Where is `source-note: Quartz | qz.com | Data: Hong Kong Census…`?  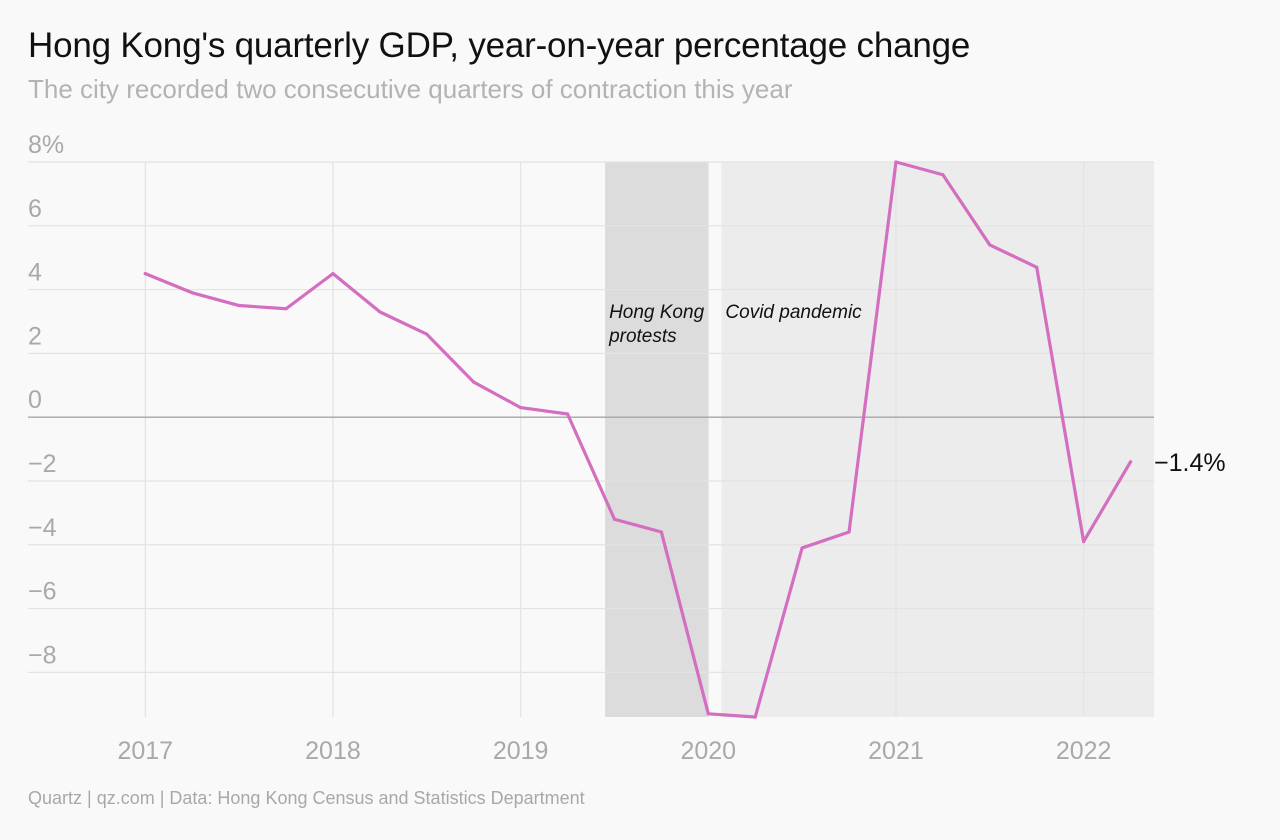
source-note: Quartz | qz.com | Data: Hong Kong Census… is located at coordinates (306, 798).